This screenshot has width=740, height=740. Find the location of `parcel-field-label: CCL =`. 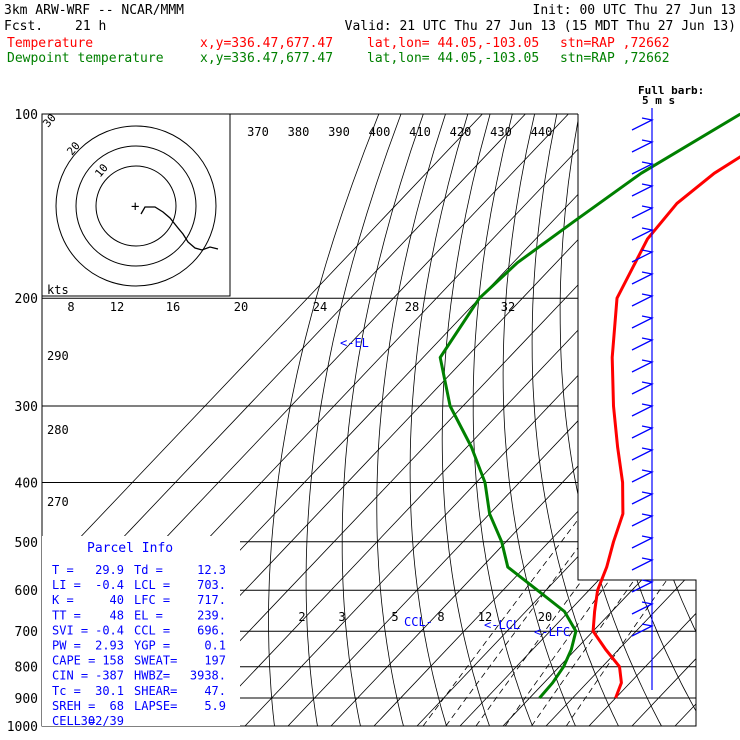

parcel-field-label: CCL = is located at coordinates (152, 630).